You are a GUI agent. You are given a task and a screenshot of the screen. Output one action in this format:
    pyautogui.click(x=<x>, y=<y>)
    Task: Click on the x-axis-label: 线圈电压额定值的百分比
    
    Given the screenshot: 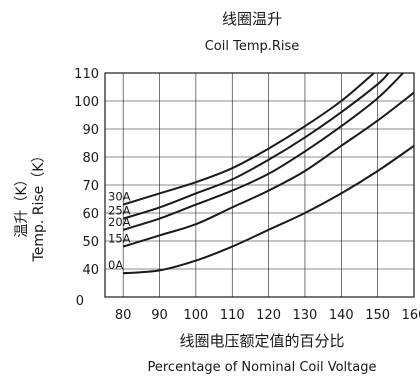 What is the action you would take?
    pyautogui.click(x=261, y=341)
    